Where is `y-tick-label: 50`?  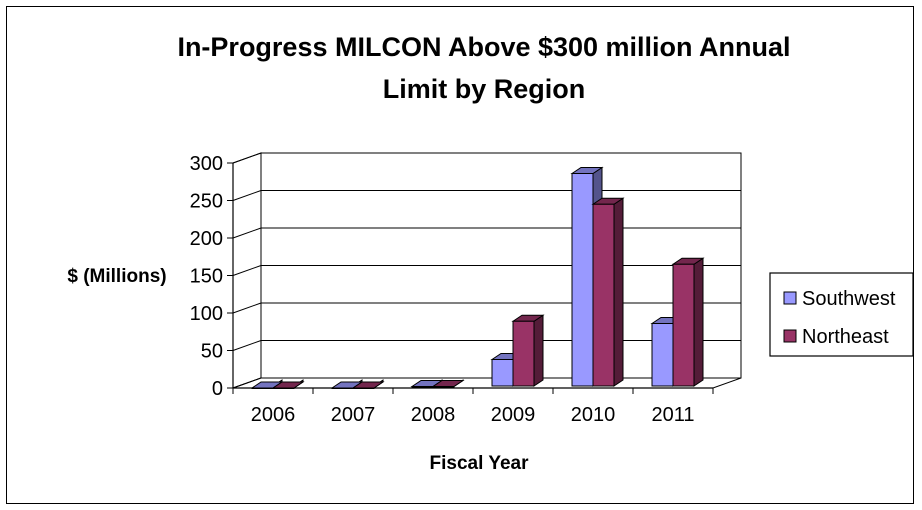 y-tick-label: 50 is located at coordinates (212, 352).